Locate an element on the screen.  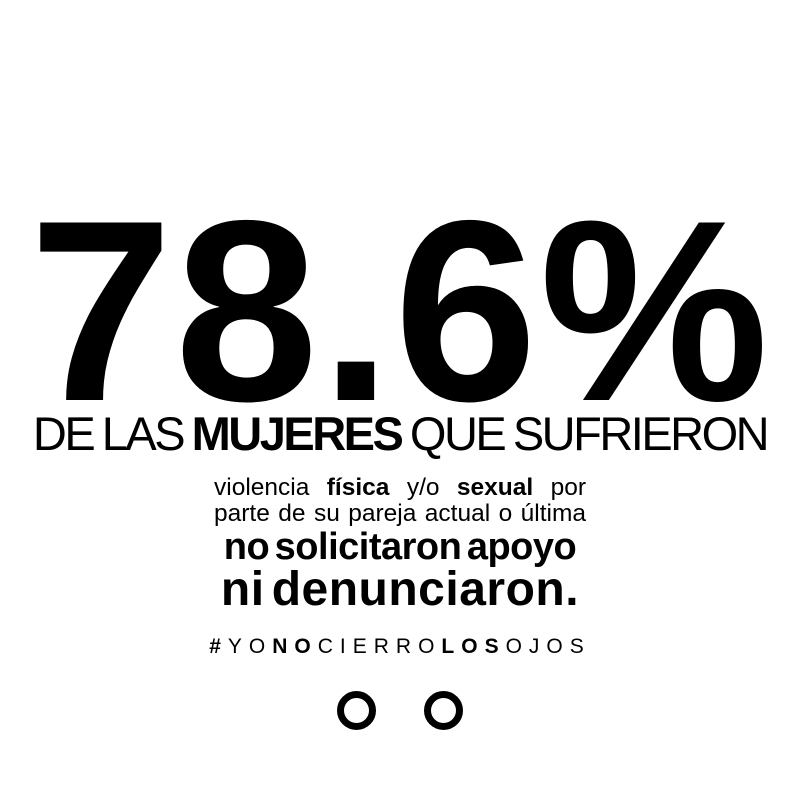
headline-emphasis: MUJERES is located at coordinates (297, 433).